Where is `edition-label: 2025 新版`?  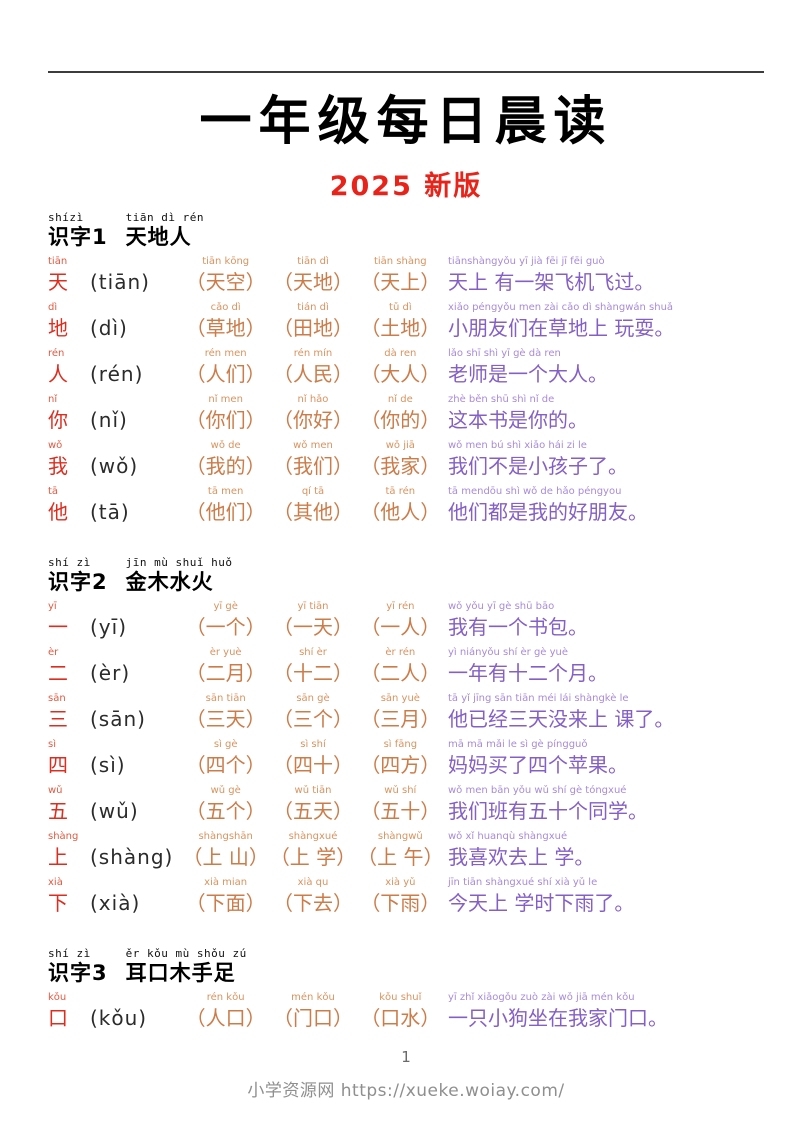
edition-label: 2025 新版 is located at coordinates (406, 186).